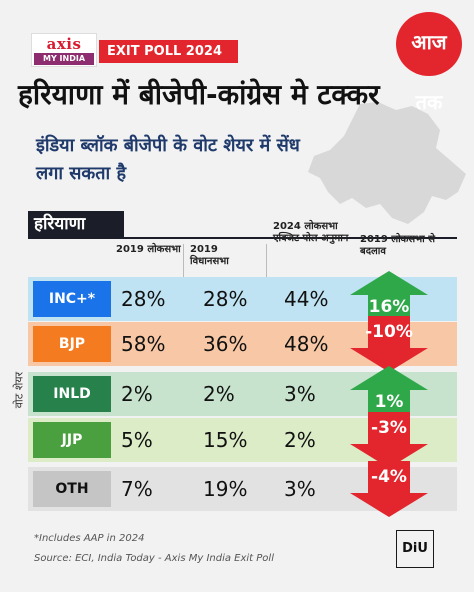 The height and width of the screenshot is (592, 474). Describe the element at coordinates (72, 344) in the screenshot. I see `party-label: BJP` at that location.